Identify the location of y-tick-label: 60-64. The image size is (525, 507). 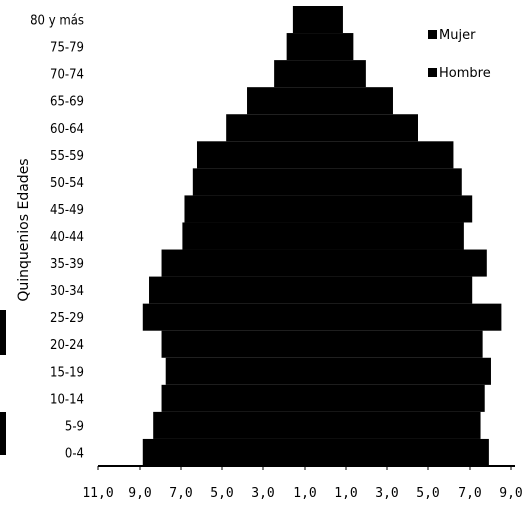
(67, 129).